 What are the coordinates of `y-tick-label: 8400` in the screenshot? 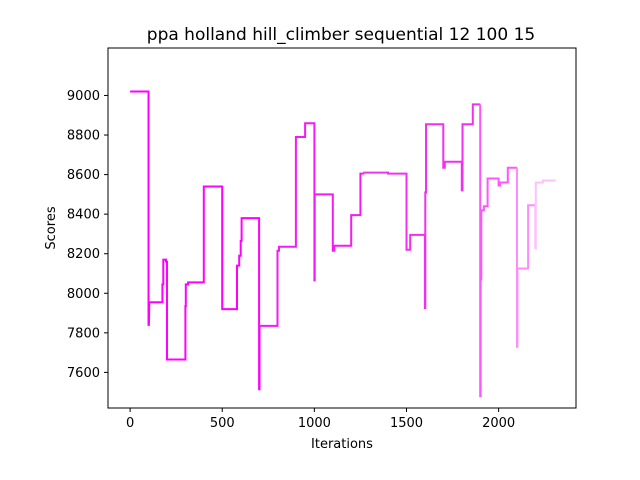 It's located at (83, 215).